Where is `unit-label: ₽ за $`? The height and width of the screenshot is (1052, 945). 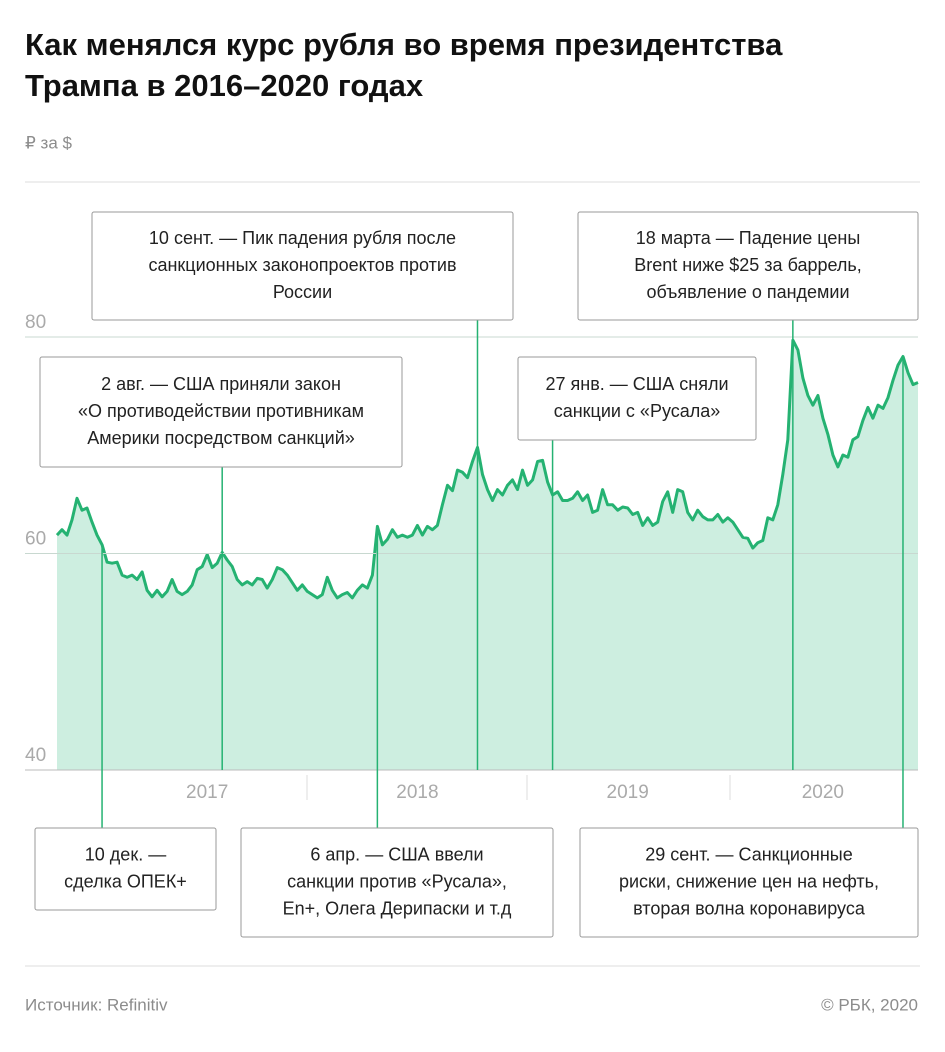
unit-label: ₽ за $ is located at coordinates (49, 142).